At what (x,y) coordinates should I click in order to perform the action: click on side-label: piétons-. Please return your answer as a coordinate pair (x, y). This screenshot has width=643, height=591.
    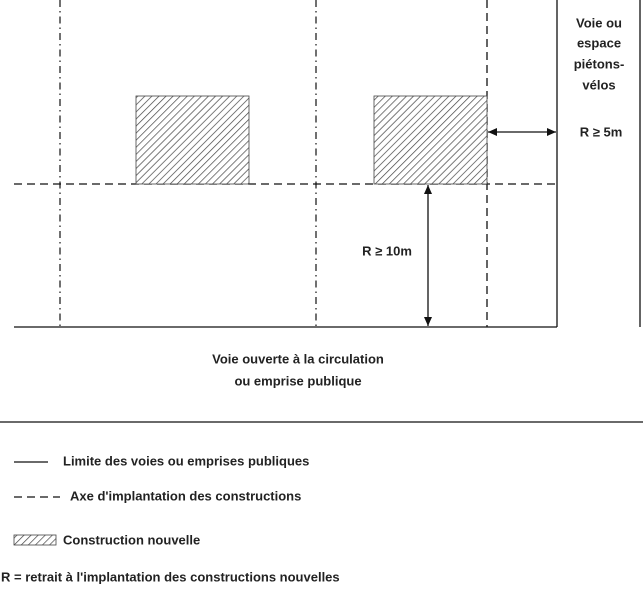
    Looking at the image, I should click on (599, 63).